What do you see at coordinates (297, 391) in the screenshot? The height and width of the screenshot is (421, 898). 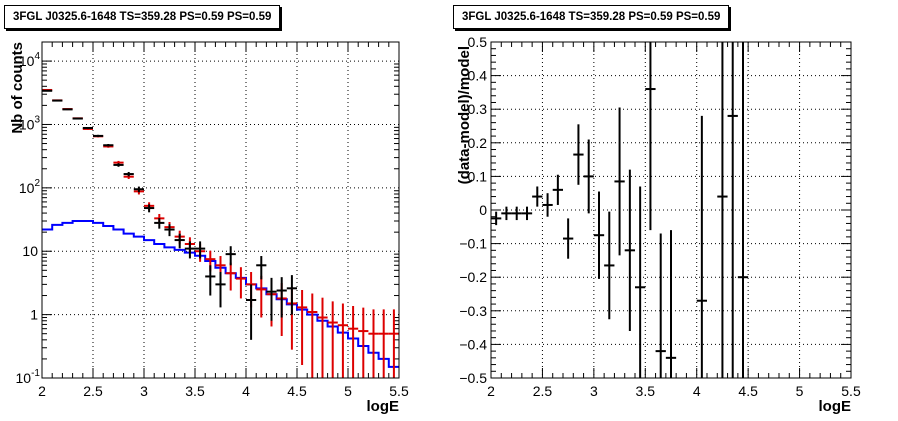 I see `left-x-tick-label-5: 4.5` at bounding box center [297, 391].